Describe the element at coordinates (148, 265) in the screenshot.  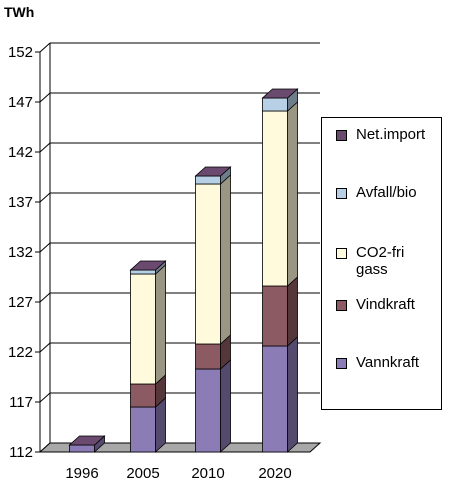
I see `bar-top-2005` at that location.